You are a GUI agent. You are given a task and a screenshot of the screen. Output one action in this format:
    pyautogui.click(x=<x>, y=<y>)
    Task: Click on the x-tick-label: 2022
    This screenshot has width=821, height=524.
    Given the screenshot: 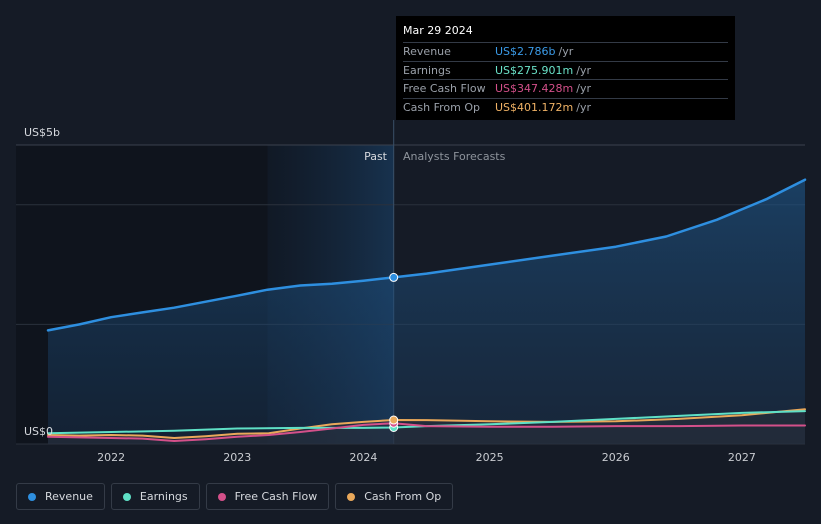 What is the action you would take?
    pyautogui.click(x=111, y=457)
    